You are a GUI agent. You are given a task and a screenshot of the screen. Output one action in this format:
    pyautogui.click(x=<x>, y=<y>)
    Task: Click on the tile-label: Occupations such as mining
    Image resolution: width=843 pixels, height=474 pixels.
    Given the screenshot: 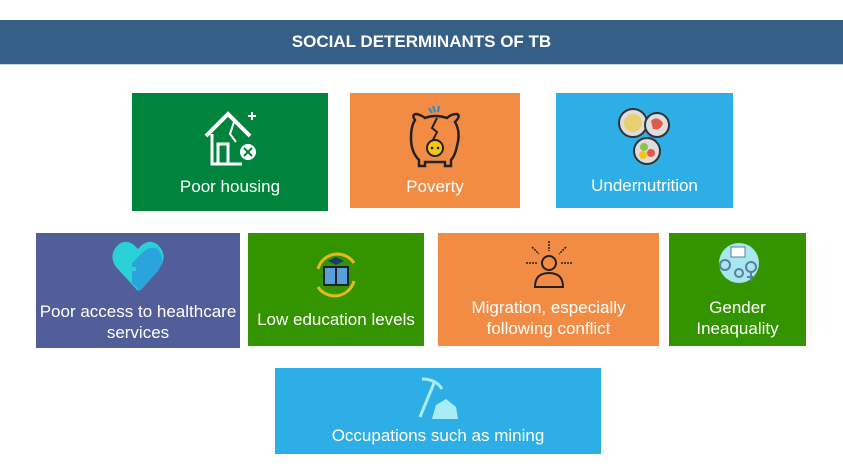 What is the action you would take?
    pyautogui.click(x=438, y=435)
    